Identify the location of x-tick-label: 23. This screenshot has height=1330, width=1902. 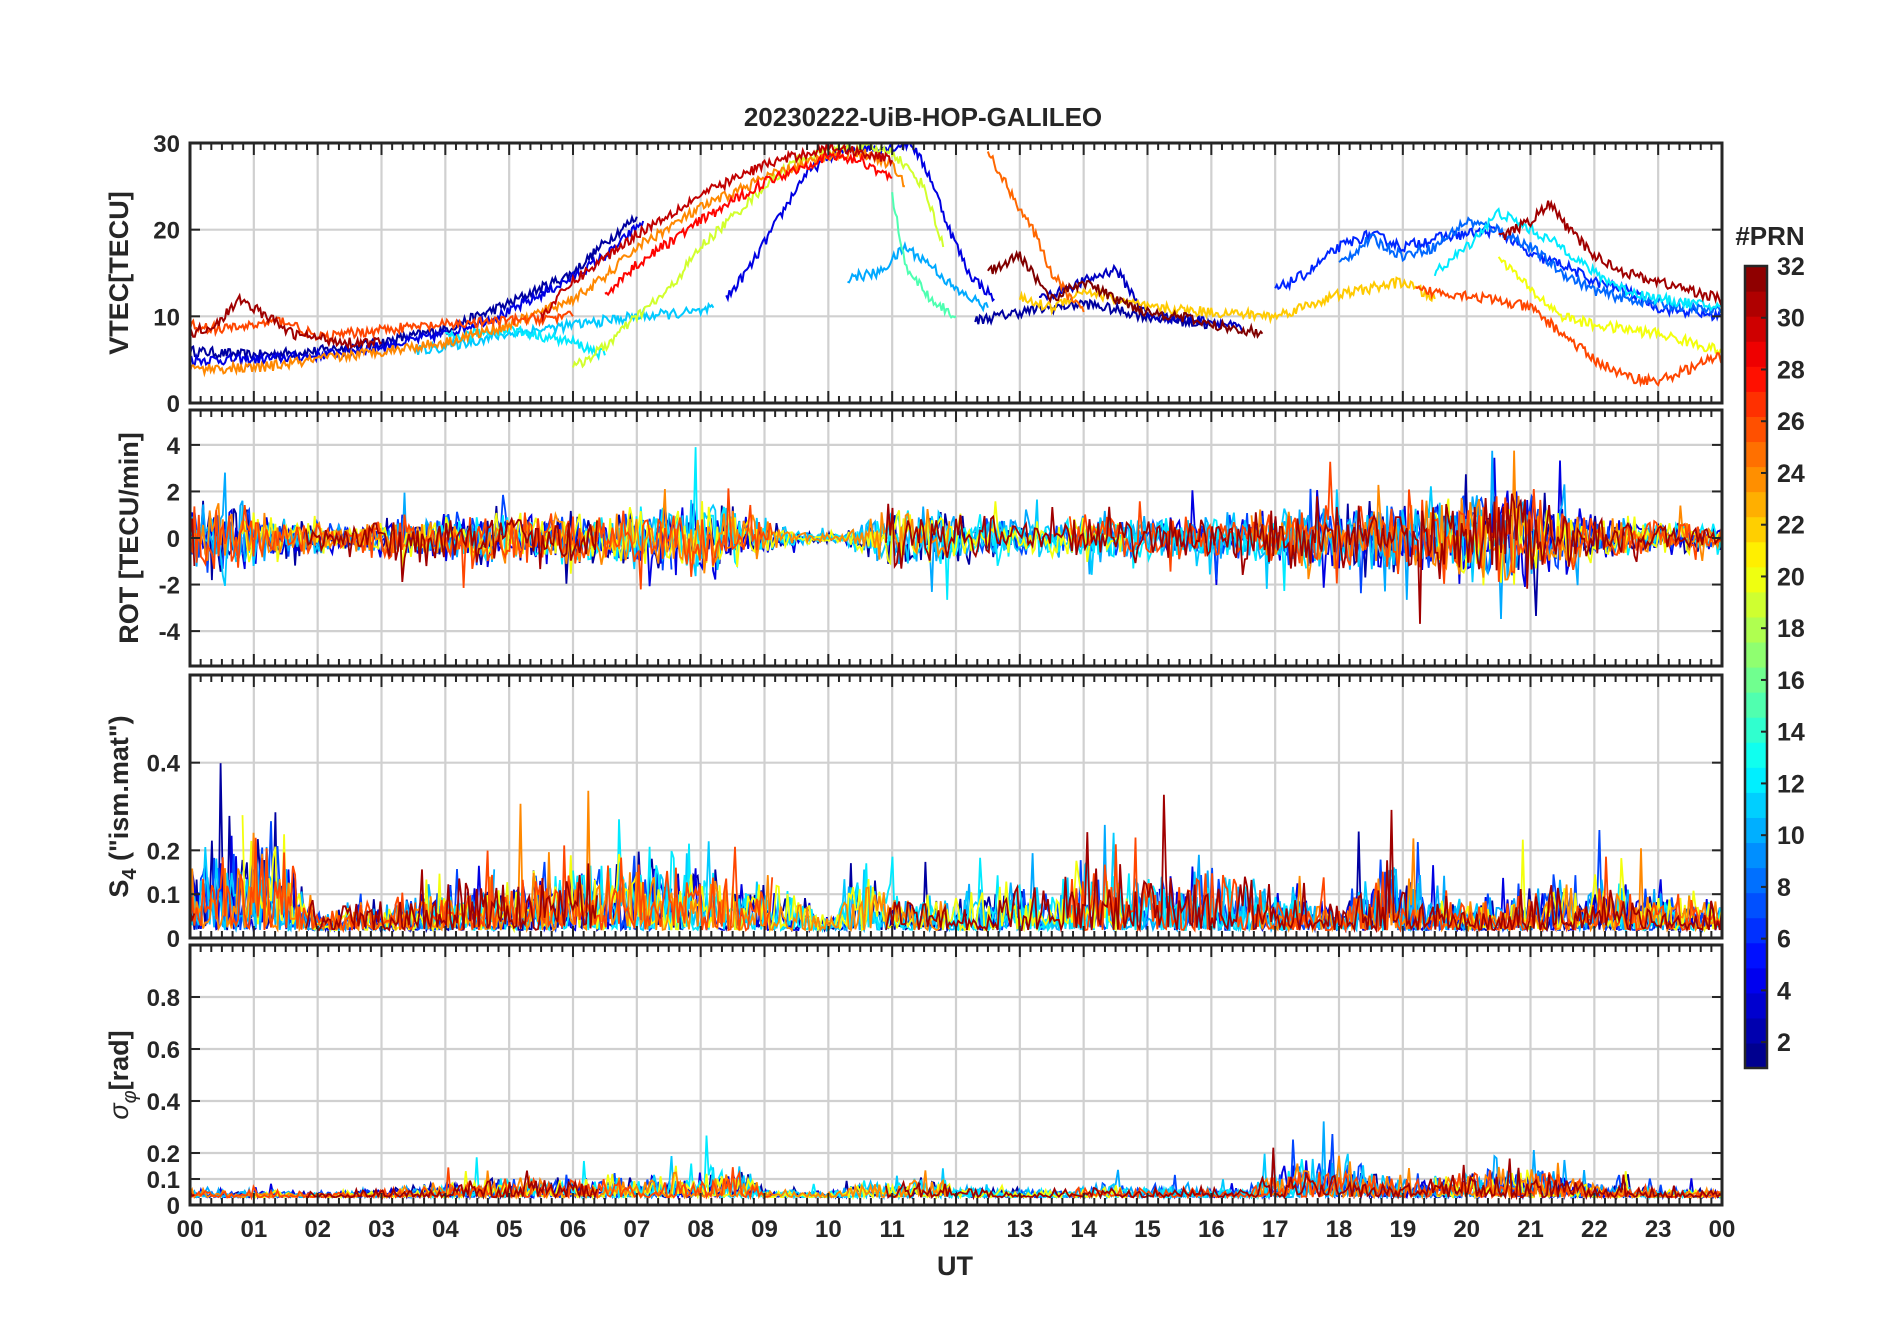
(1658, 1229).